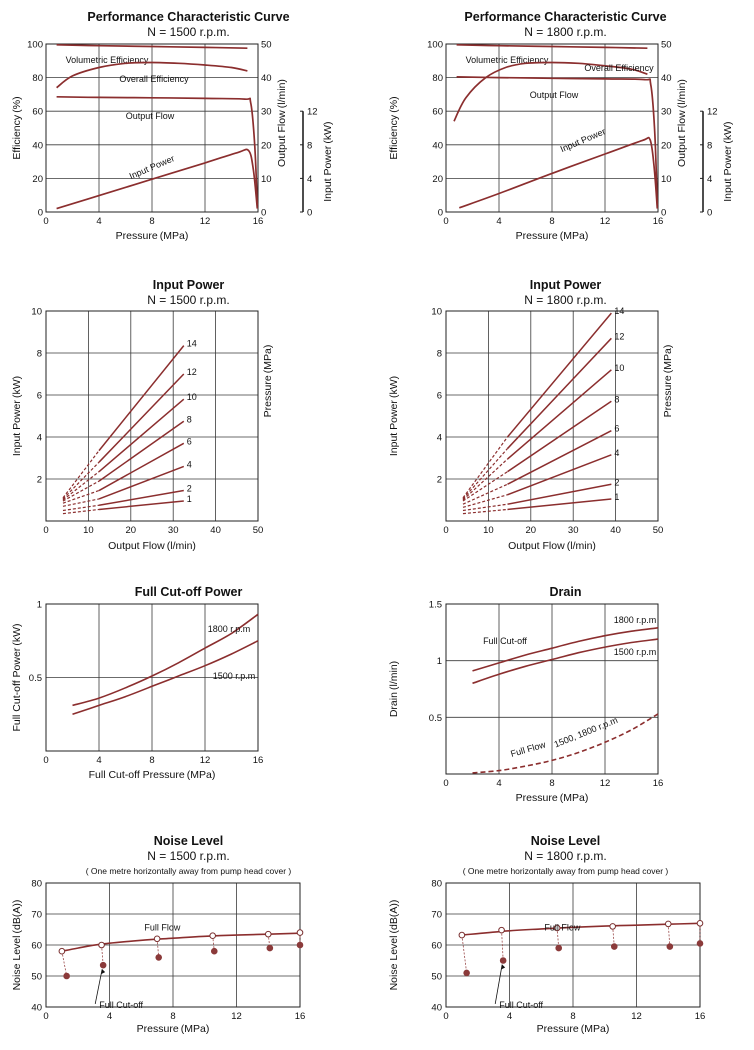 The width and height of the screenshot is (754, 1050). Describe the element at coordinates (619, 68) in the screenshot. I see `series-label: Overall Efficiency` at that location.